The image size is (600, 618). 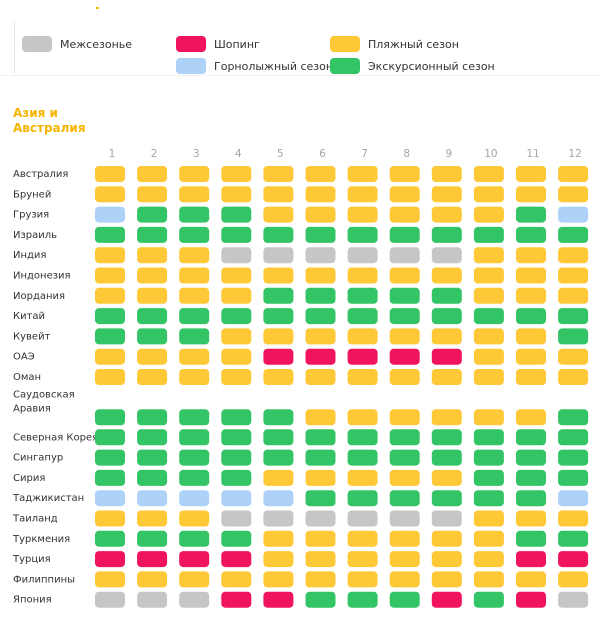 I want to click on region-title: Азия и Австралия, so click(x=49, y=120).